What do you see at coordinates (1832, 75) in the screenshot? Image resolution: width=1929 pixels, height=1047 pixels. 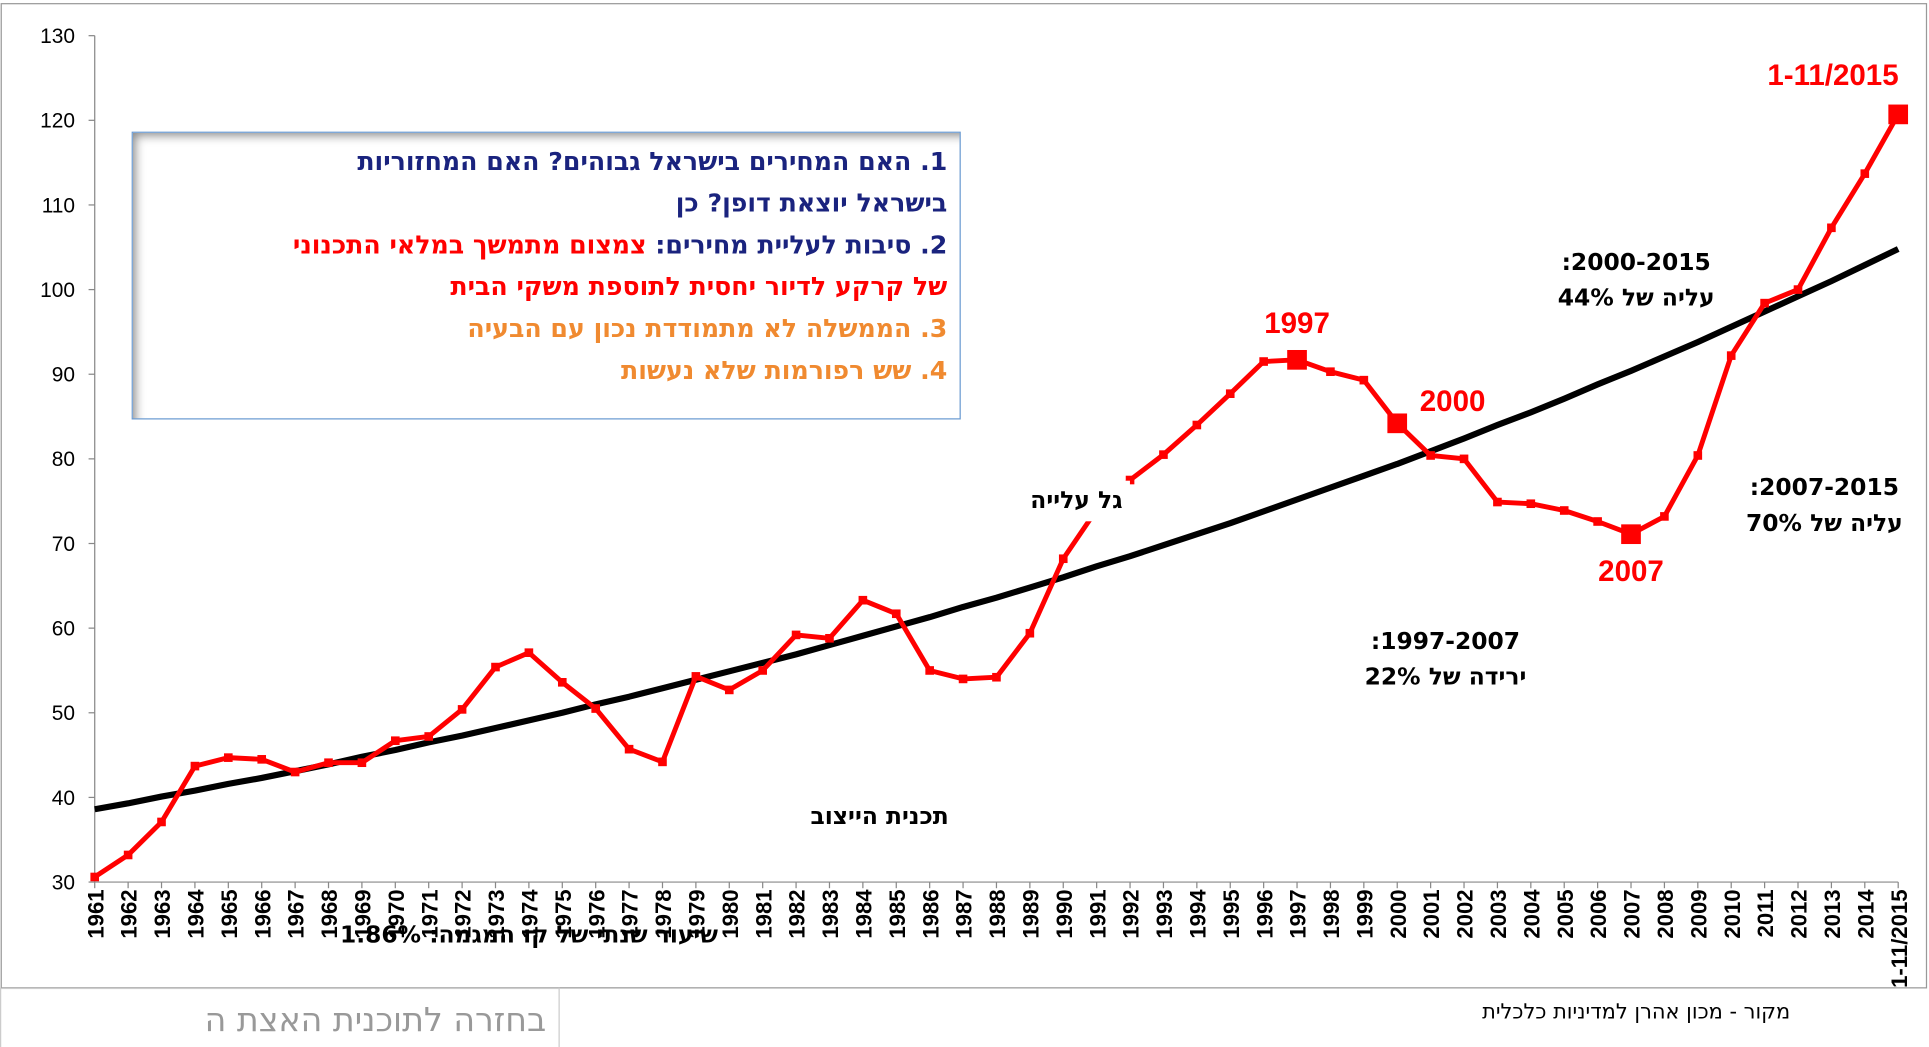 I see `point-label: 1-11/2015` at bounding box center [1832, 75].